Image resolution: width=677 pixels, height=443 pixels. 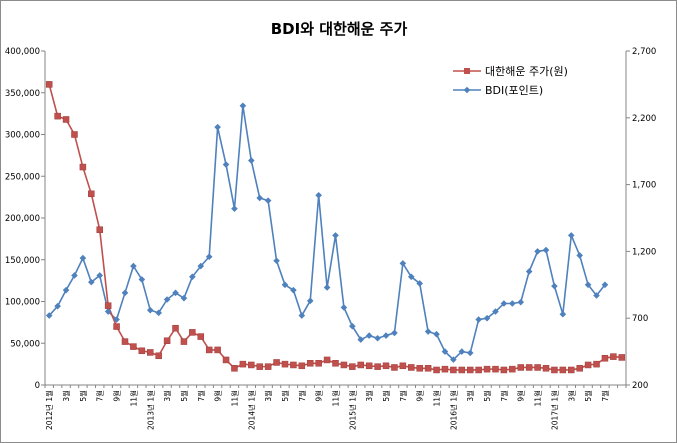 What do you see at coordinates (22, 219) in the screenshot?
I see `left-y-tick-label: 200,000` at bounding box center [22, 219].